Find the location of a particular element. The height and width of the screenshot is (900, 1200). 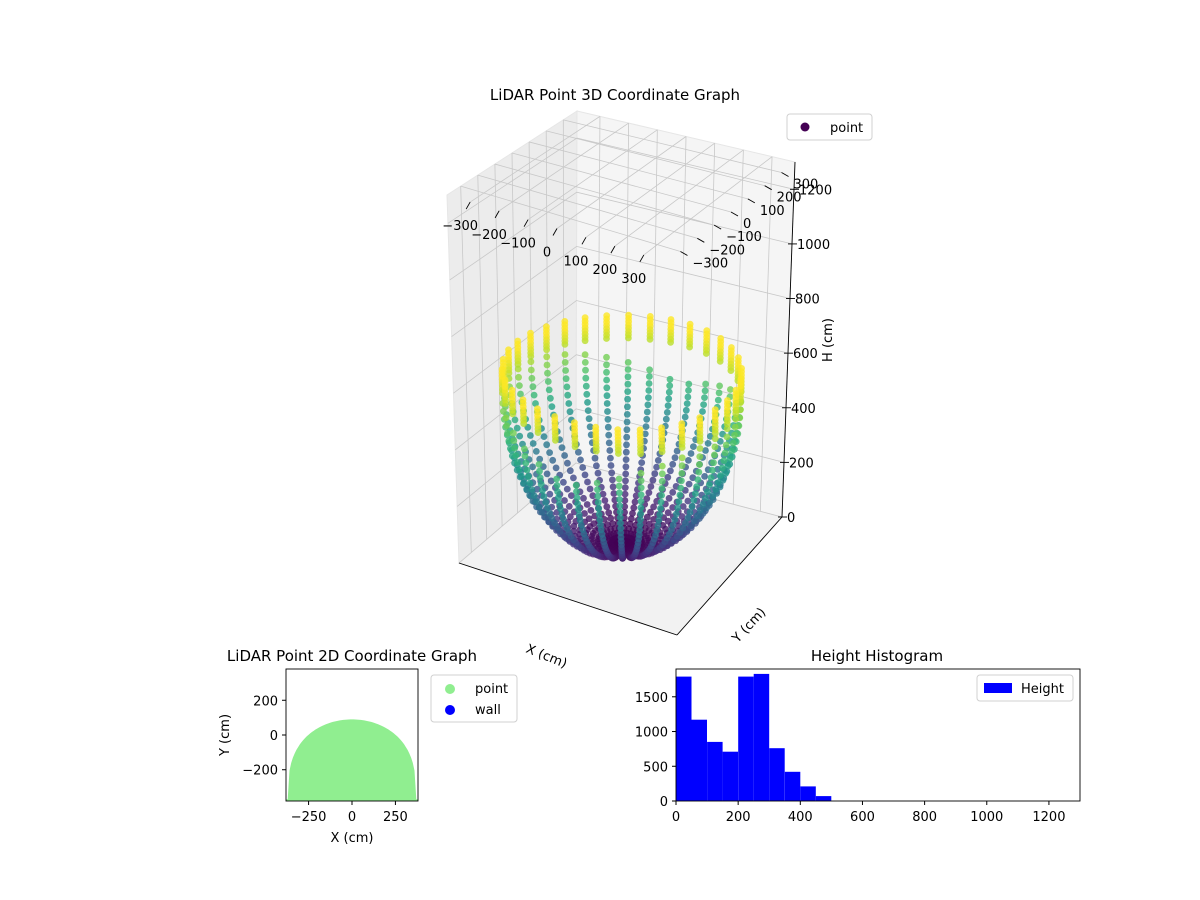

chart-3d-ztick-label: 600 is located at coordinates (805, 354).